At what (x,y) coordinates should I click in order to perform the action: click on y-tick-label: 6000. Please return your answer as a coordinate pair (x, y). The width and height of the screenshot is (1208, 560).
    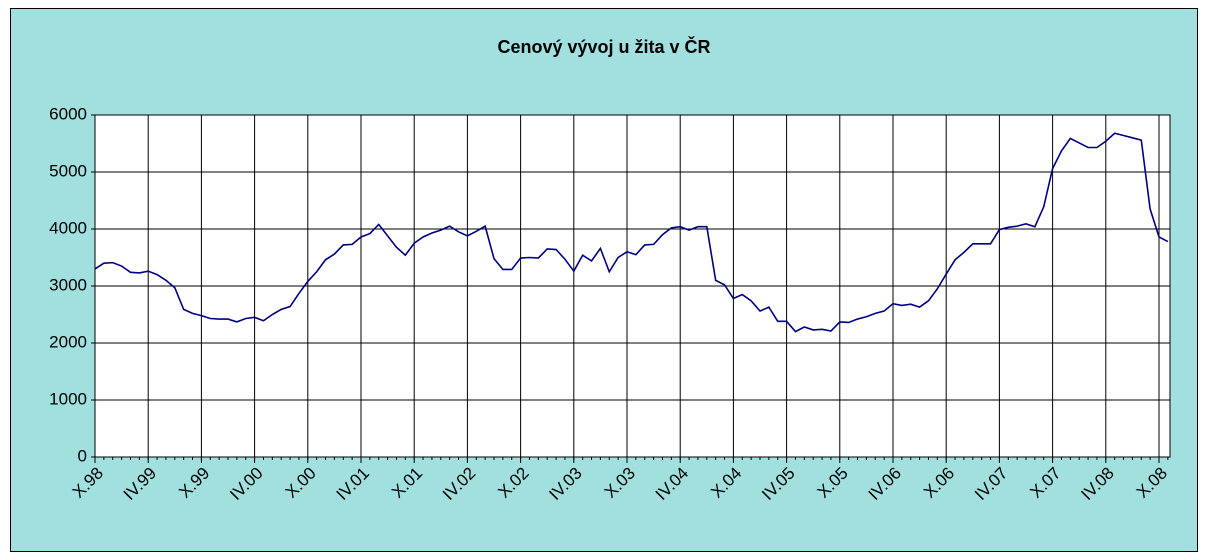
    Looking at the image, I should click on (68, 113).